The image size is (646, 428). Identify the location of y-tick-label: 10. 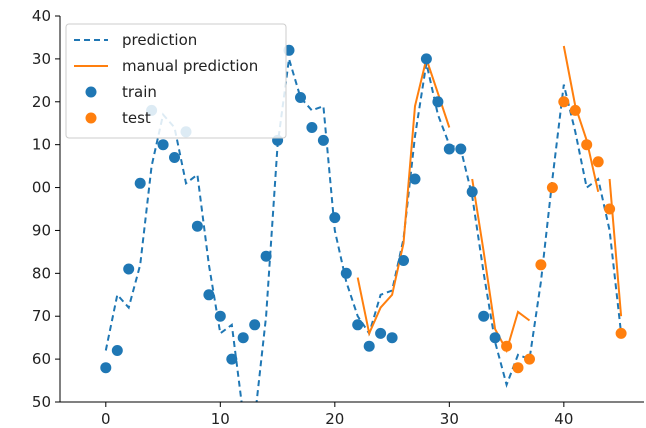
(41, 145).